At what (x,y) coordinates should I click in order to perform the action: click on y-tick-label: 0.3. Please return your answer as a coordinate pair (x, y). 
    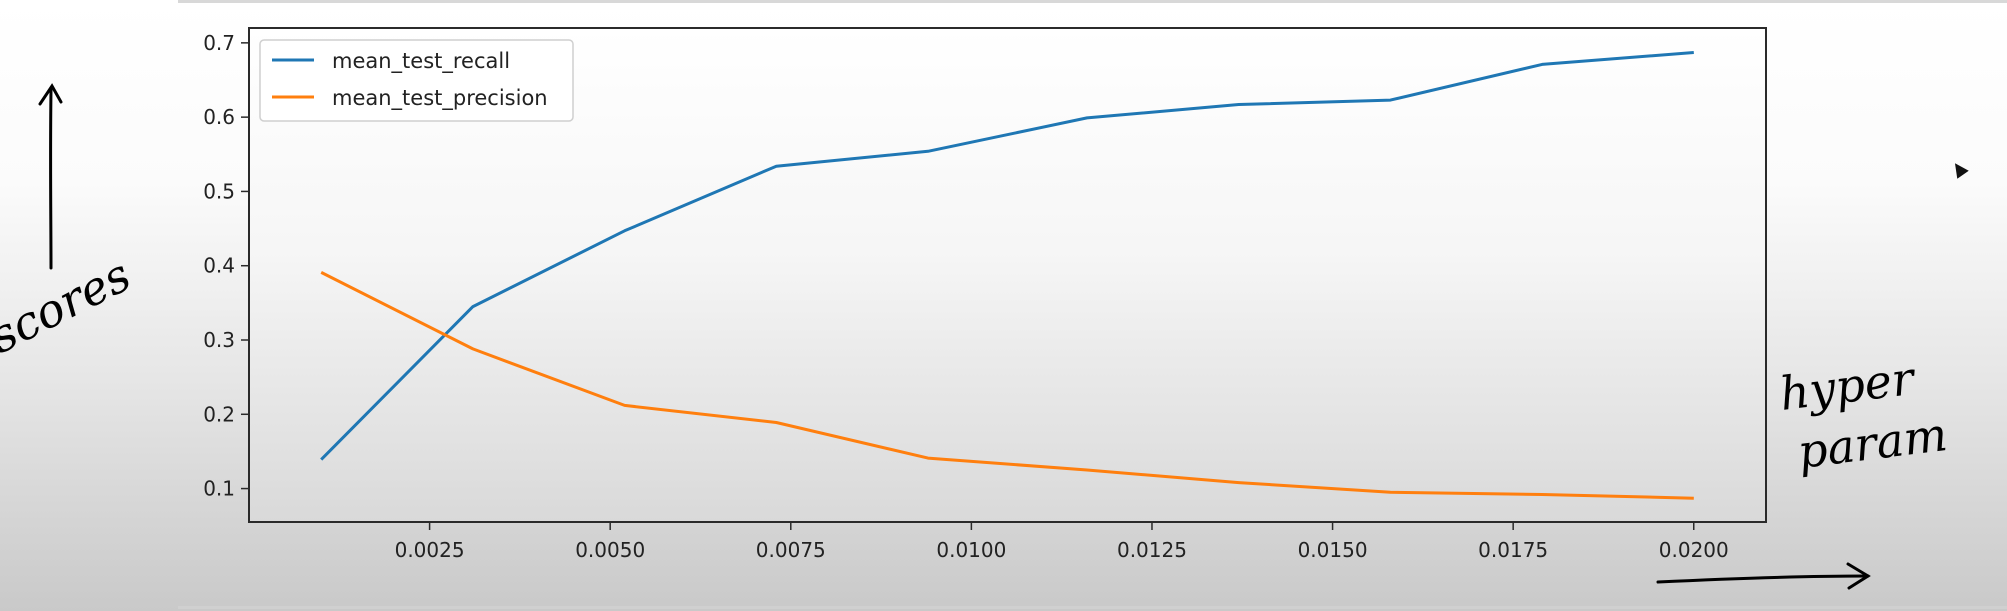
    Looking at the image, I should click on (219, 340).